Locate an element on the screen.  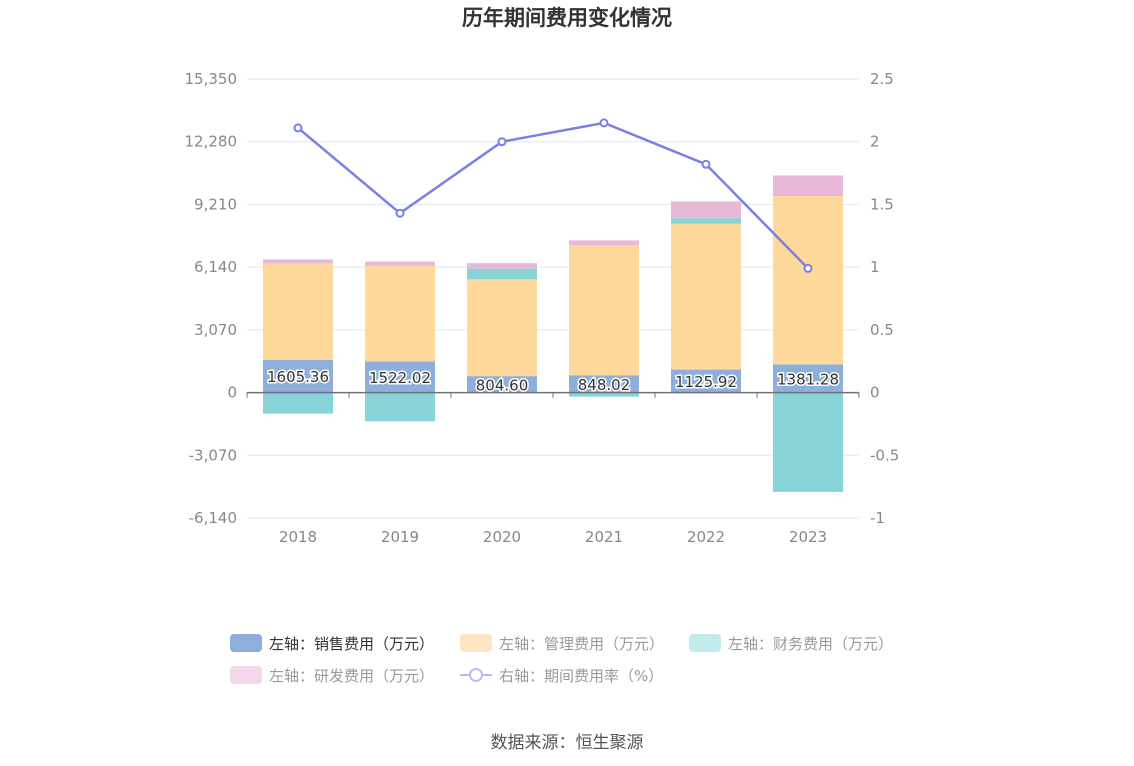
zero-axis is located at coordinates (553, 394).